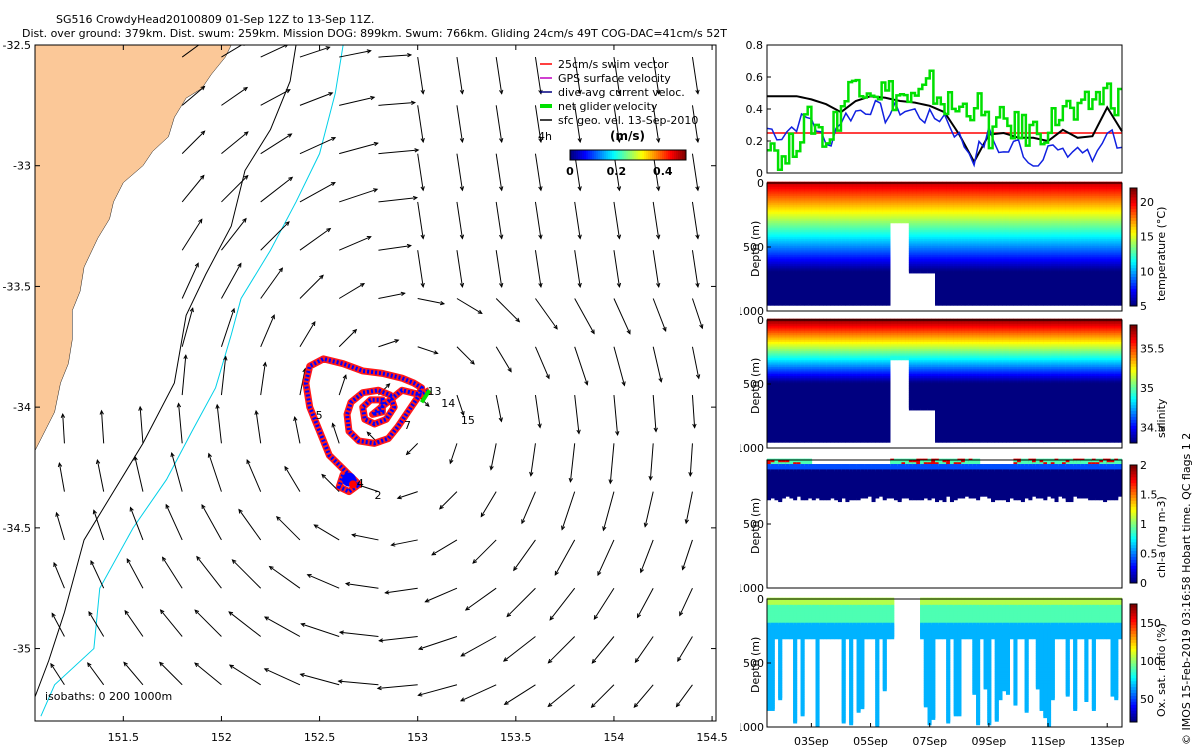 Image resolution: width=1200 pixels, height=750 pixels. Describe the element at coordinates (944, 120) in the screenshot. I see `velocity-series-line` at that location.